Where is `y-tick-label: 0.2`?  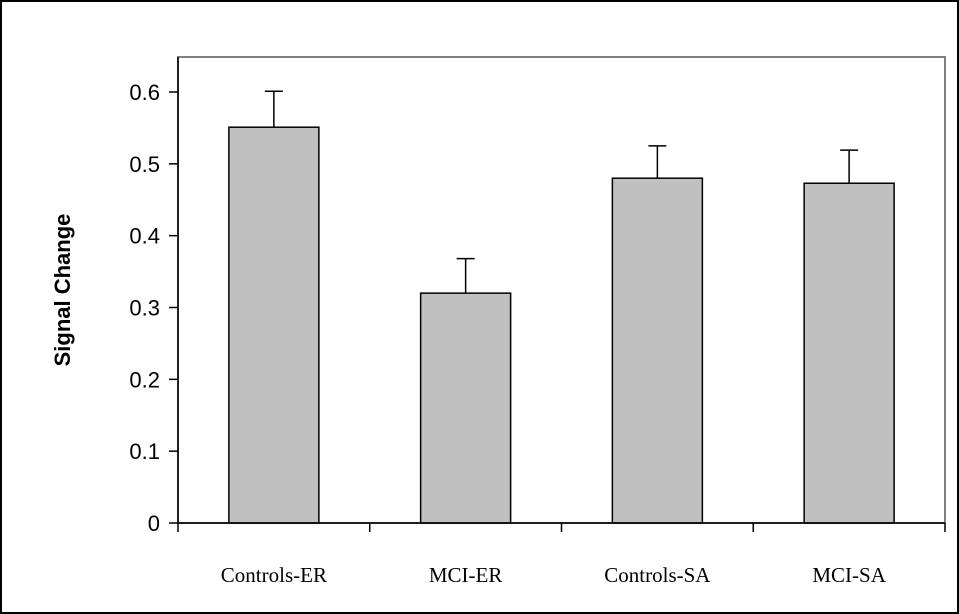
y-tick-label: 0.2 is located at coordinates (144, 379).